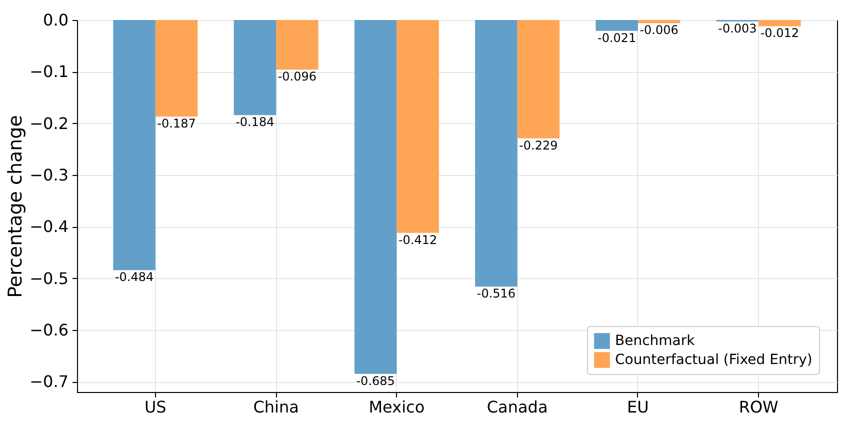  What do you see at coordinates (713, 360) in the screenshot?
I see `legend-label: Counterfactual (Fixed Entry)` at bounding box center [713, 360].